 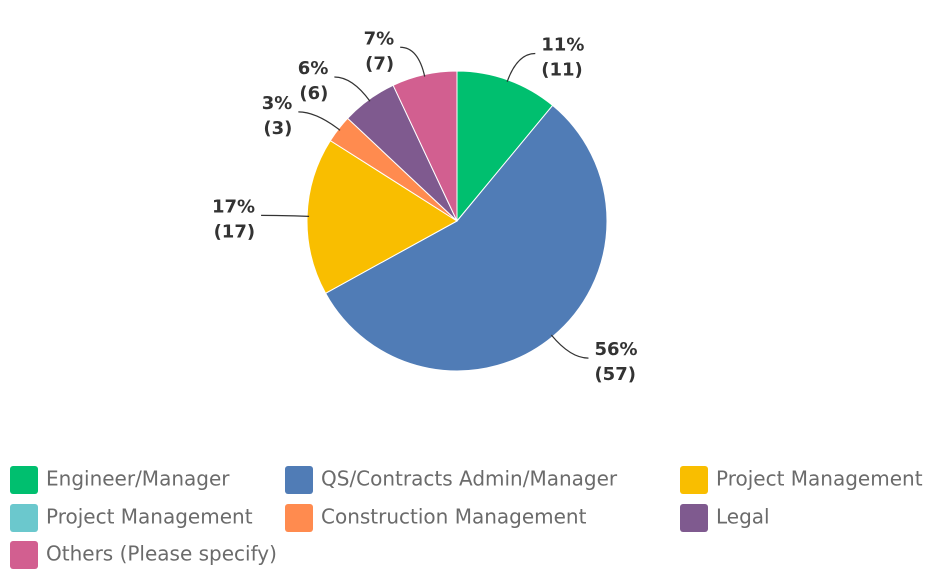 I want to click on data-label: 3%, so click(x=277, y=103).